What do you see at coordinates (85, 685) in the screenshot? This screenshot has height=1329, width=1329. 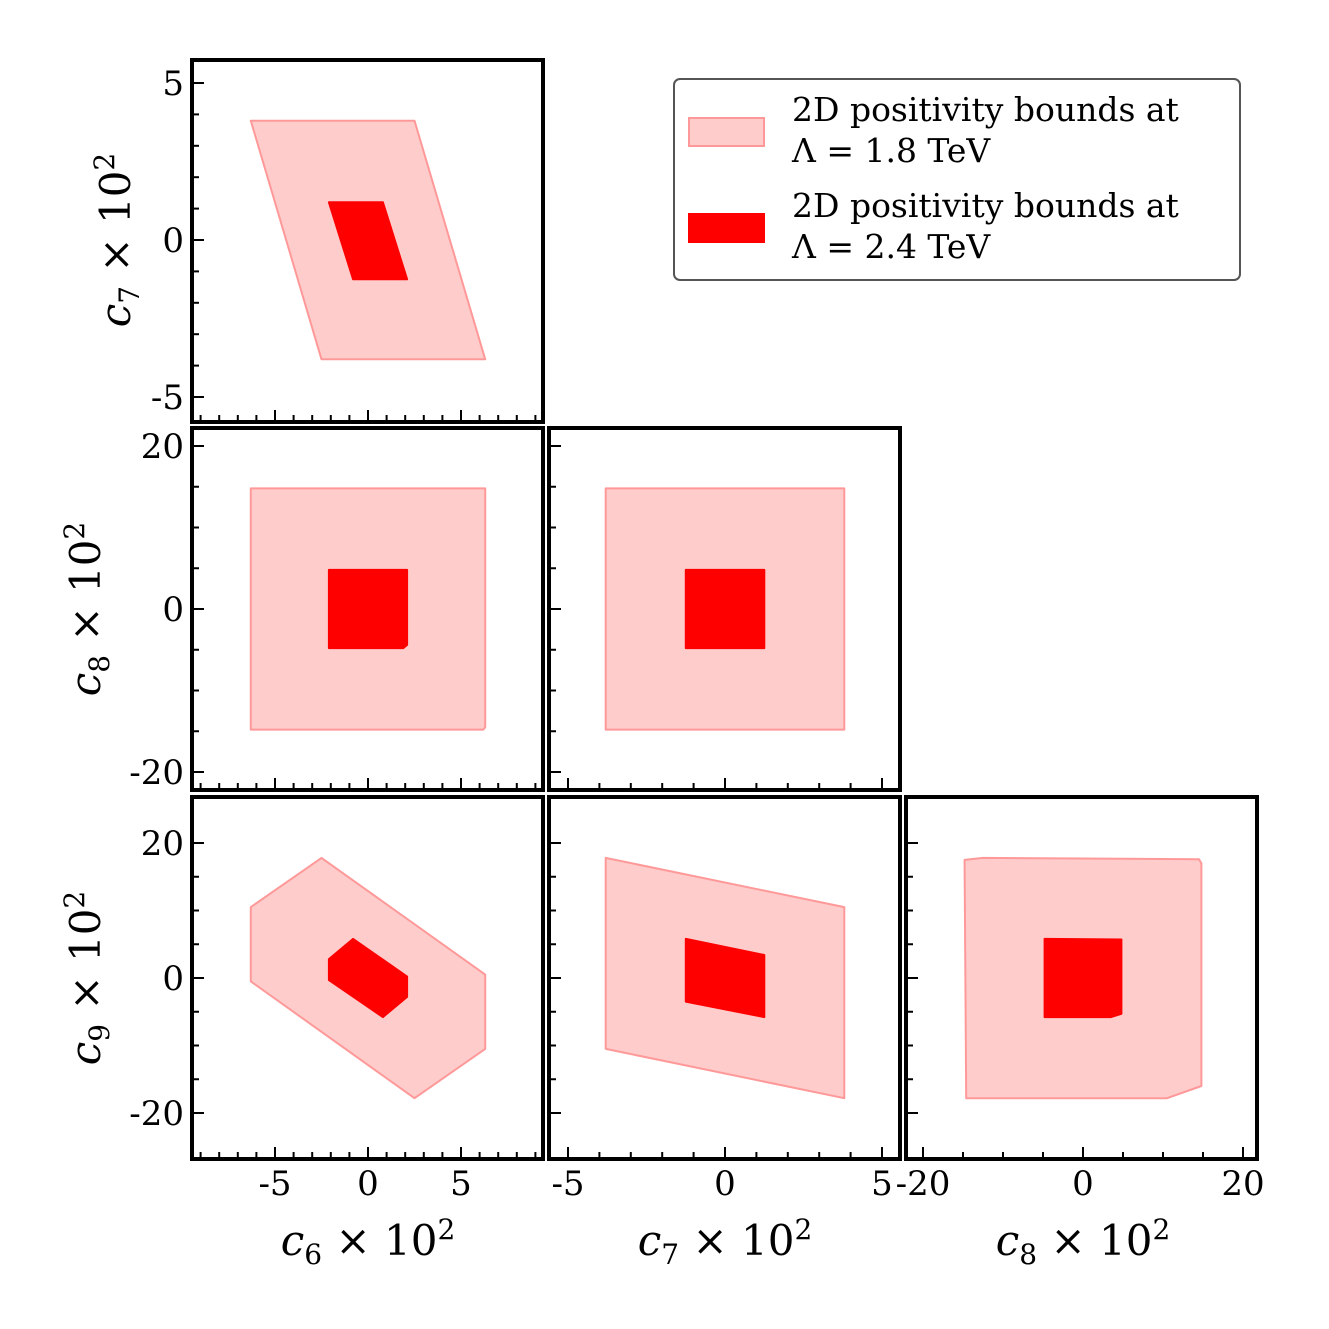 I see `y-axis-label-c8-symbol: c` at bounding box center [85, 685].